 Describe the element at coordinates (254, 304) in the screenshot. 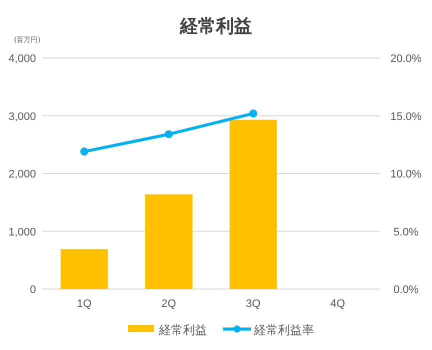

I see `x-tick-label: 3Q` at that location.